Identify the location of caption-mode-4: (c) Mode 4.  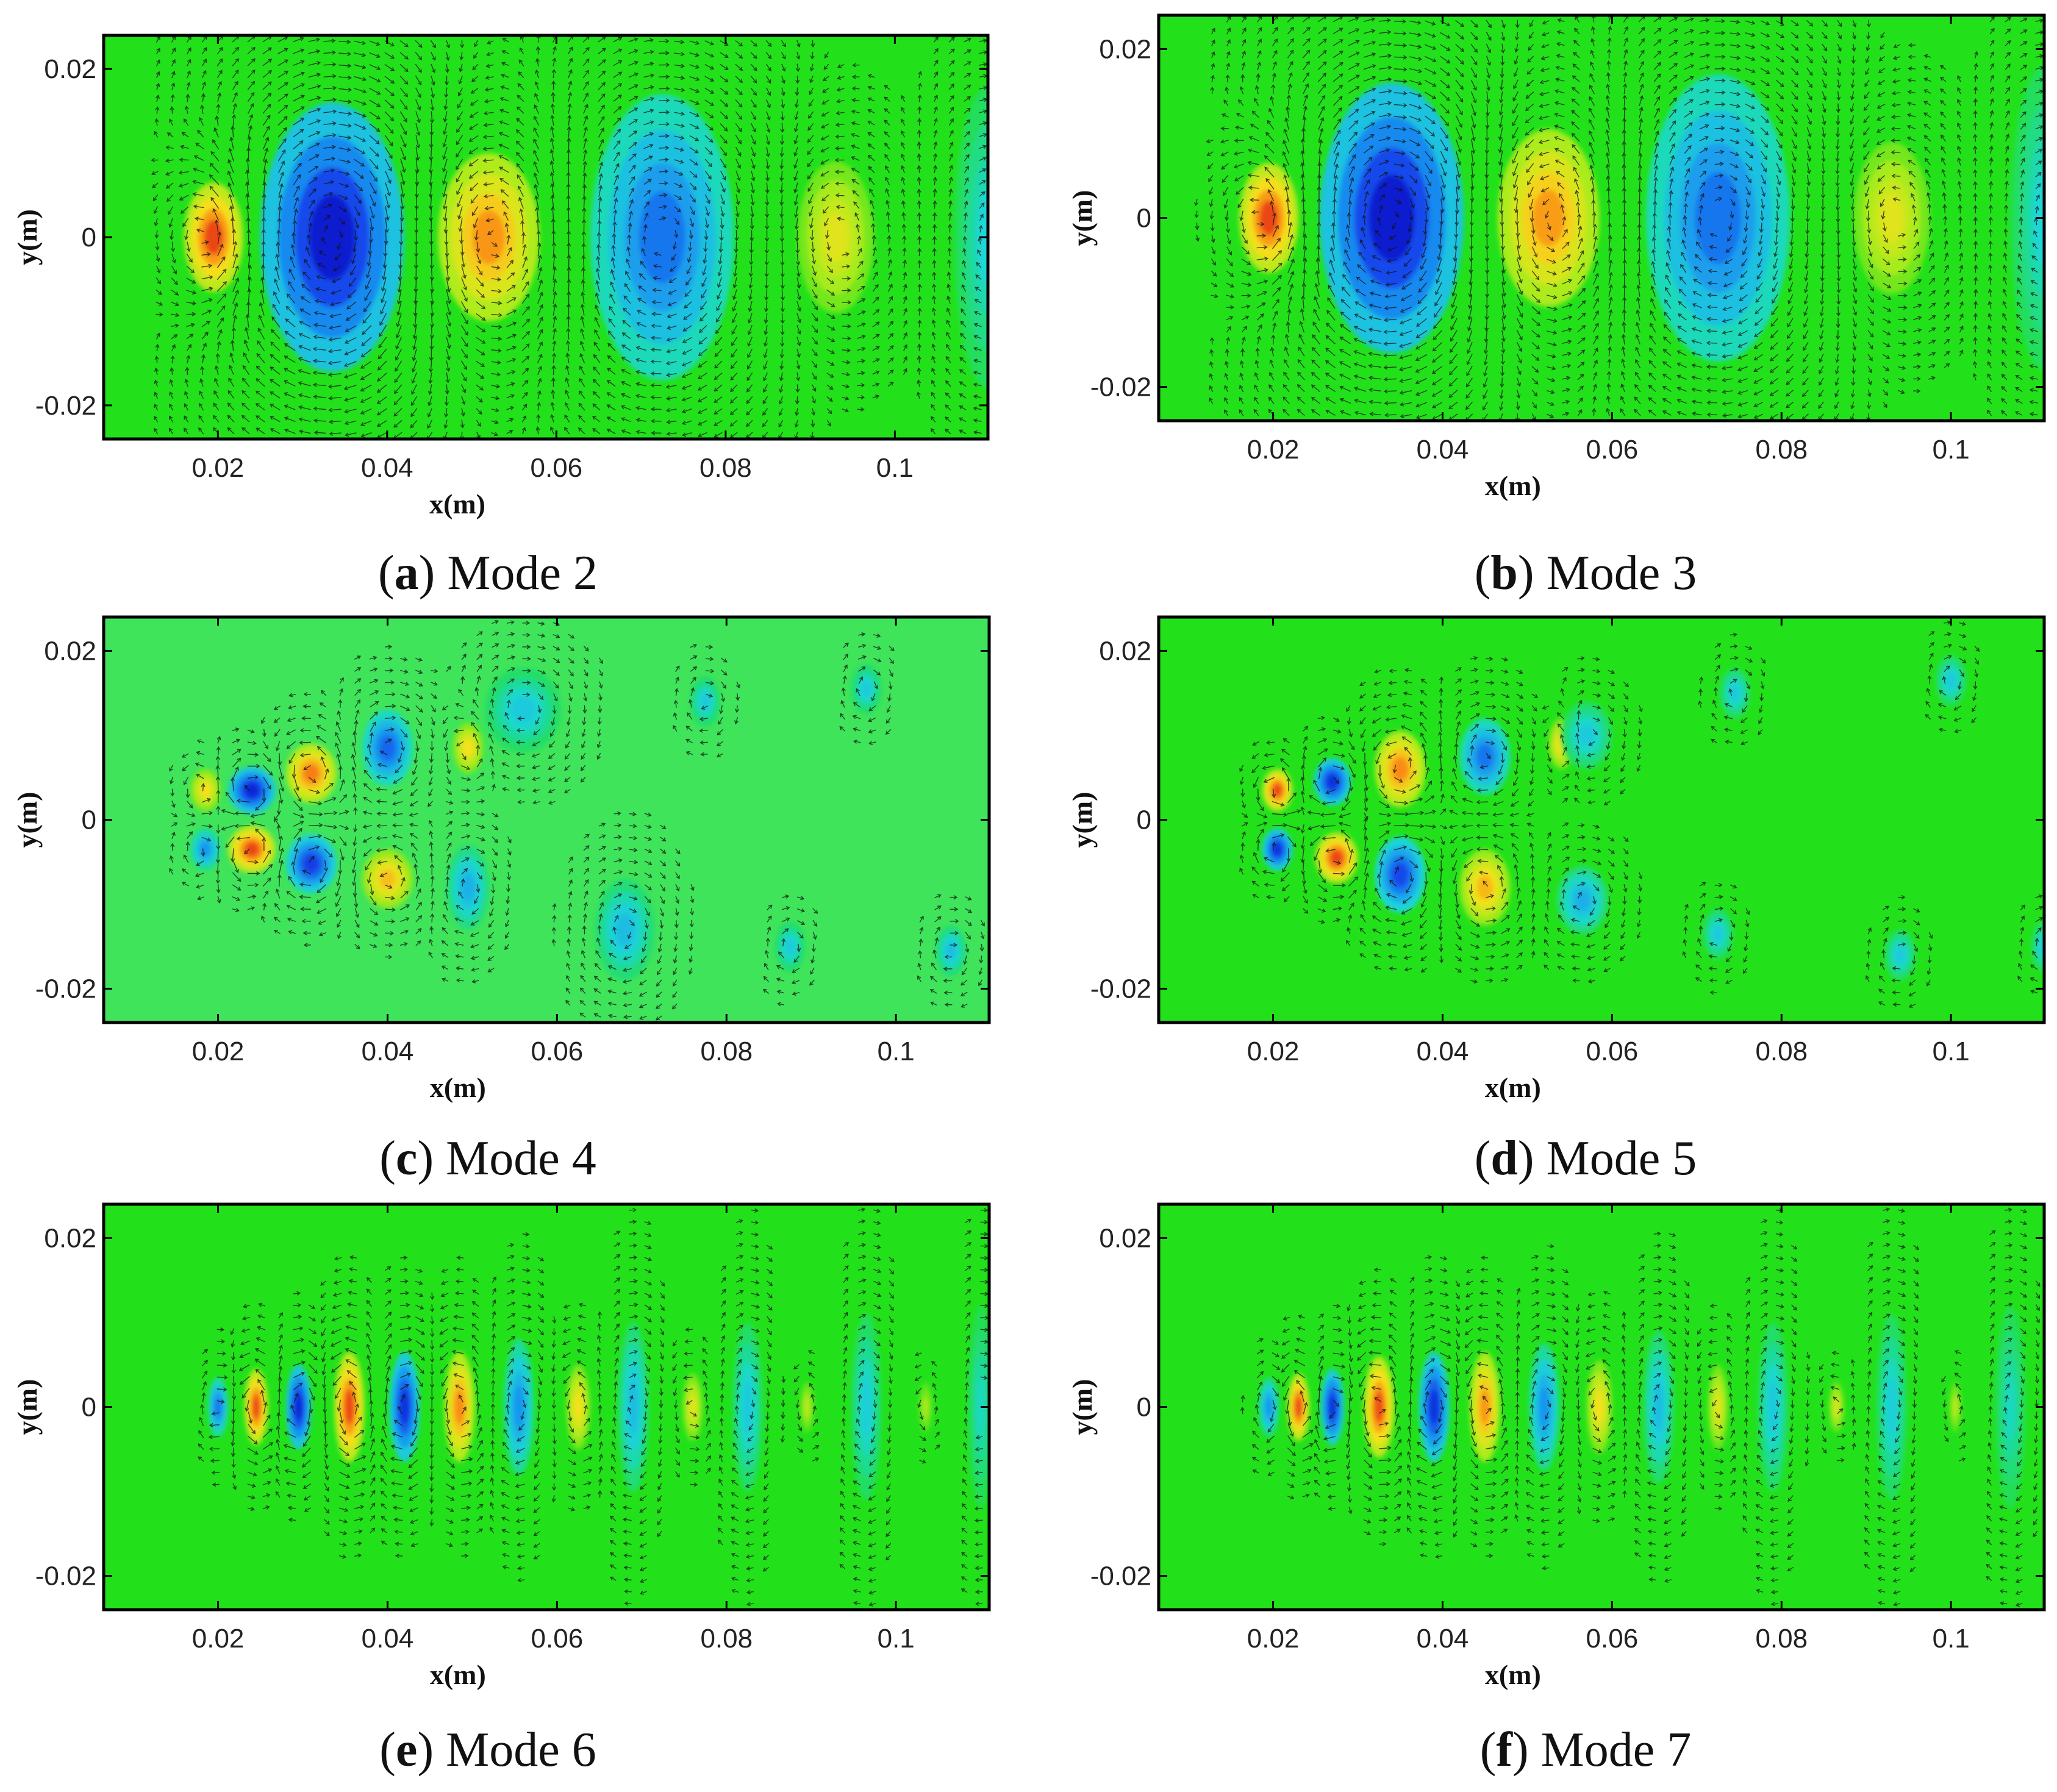
(488, 1158).